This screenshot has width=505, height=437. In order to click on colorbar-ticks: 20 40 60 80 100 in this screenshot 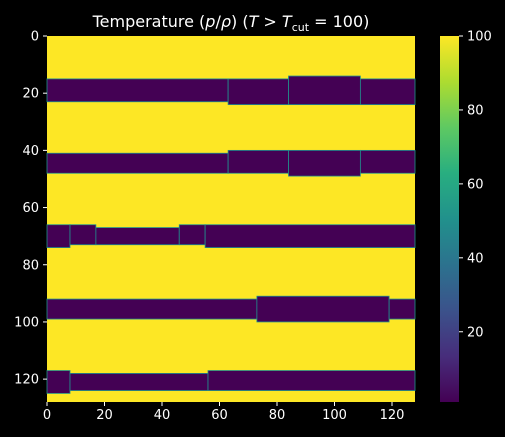, I will do `click(475, 185)`.